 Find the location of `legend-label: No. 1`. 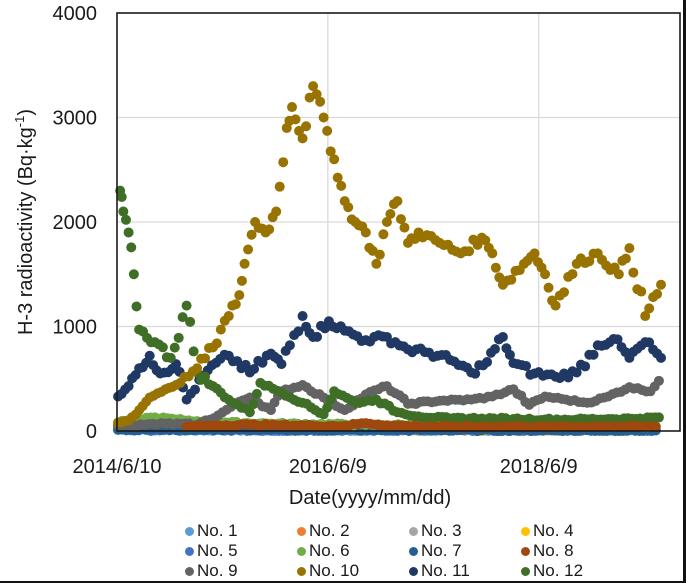

legend-label: No. 1 is located at coordinates (217, 530).